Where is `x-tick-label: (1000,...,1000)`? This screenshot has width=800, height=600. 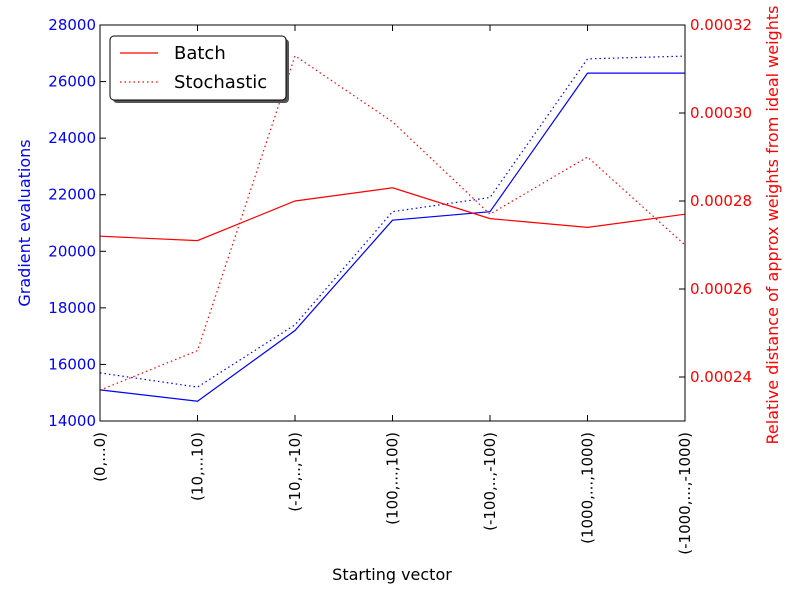 x-tick-label: (1000,...,1000) is located at coordinates (588, 488).